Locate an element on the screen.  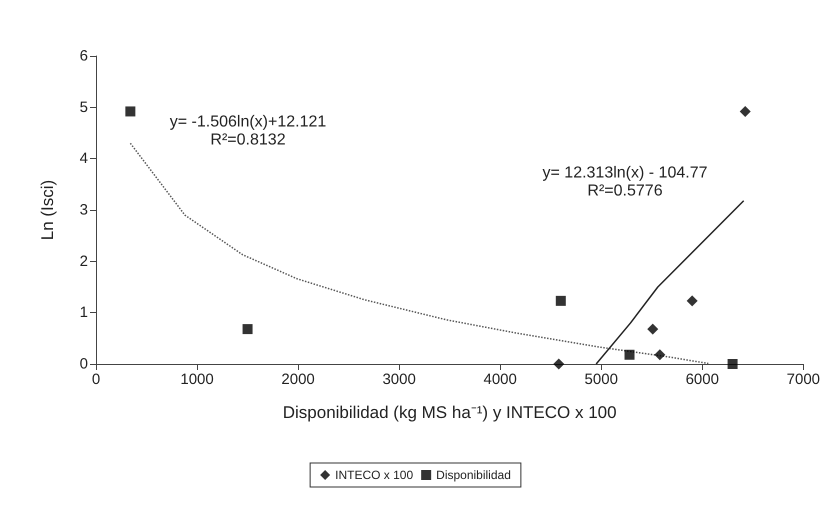
y-tick-label: 1 is located at coordinates (84, 313).